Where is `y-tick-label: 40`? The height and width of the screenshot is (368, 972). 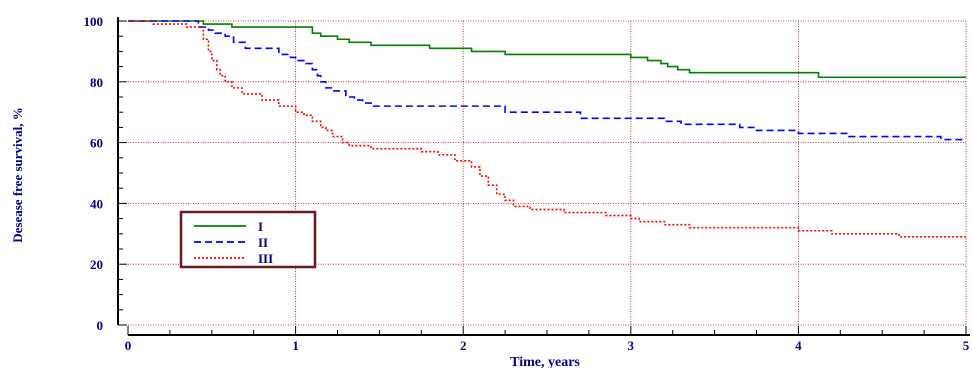 y-tick-label: 40 is located at coordinates (96, 203).